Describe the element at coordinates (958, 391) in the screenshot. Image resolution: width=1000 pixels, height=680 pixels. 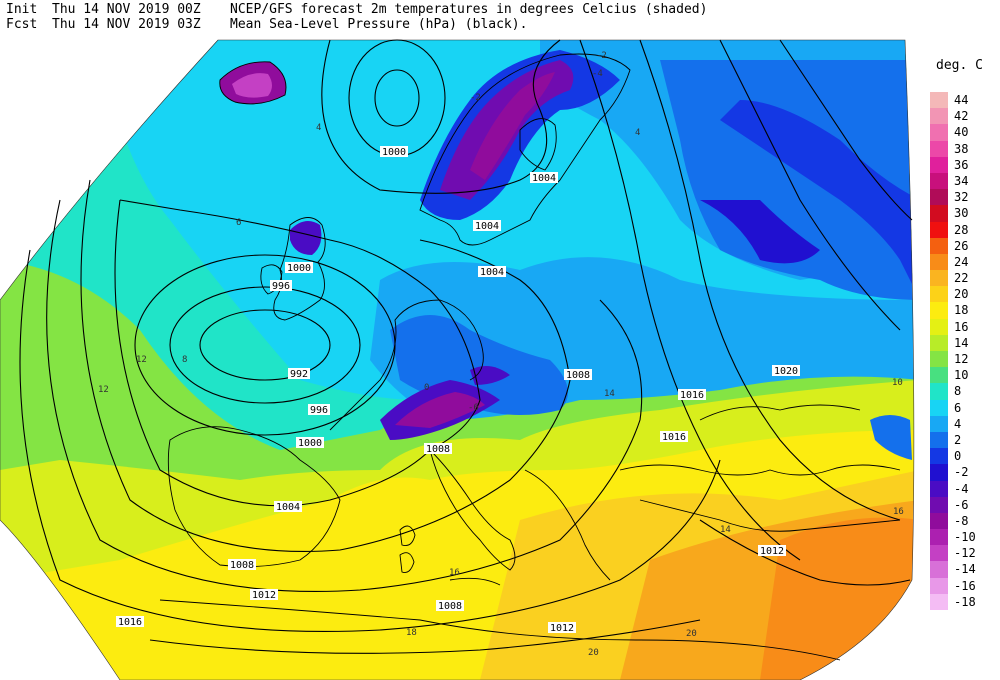
I see `legend-label: 8` at that location.